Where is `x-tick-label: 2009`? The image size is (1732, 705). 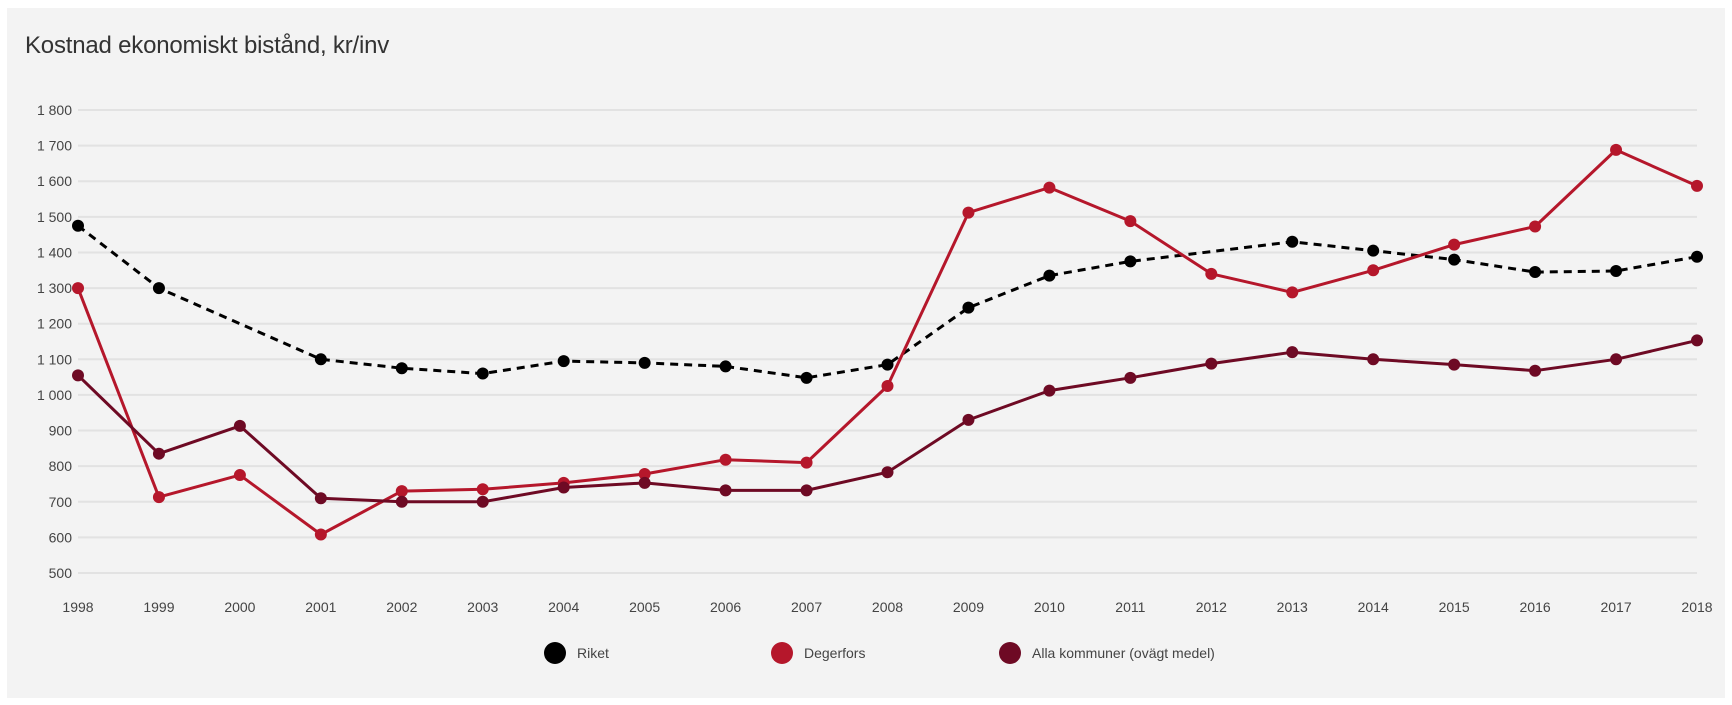 x-tick-label: 2009 is located at coordinates (968, 607).